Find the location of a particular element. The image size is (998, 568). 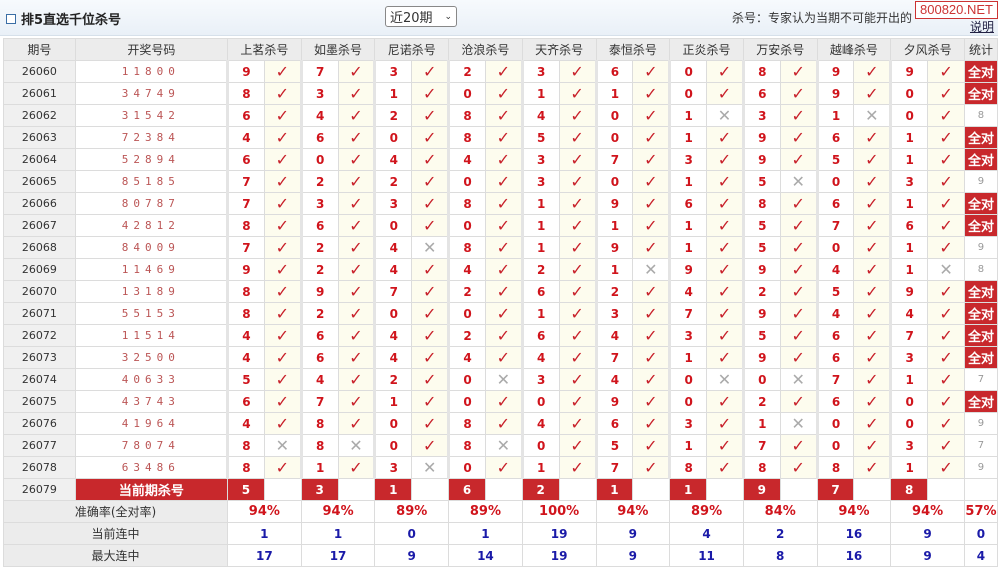

col-expert: 正炎杀号 is located at coordinates (706, 49).